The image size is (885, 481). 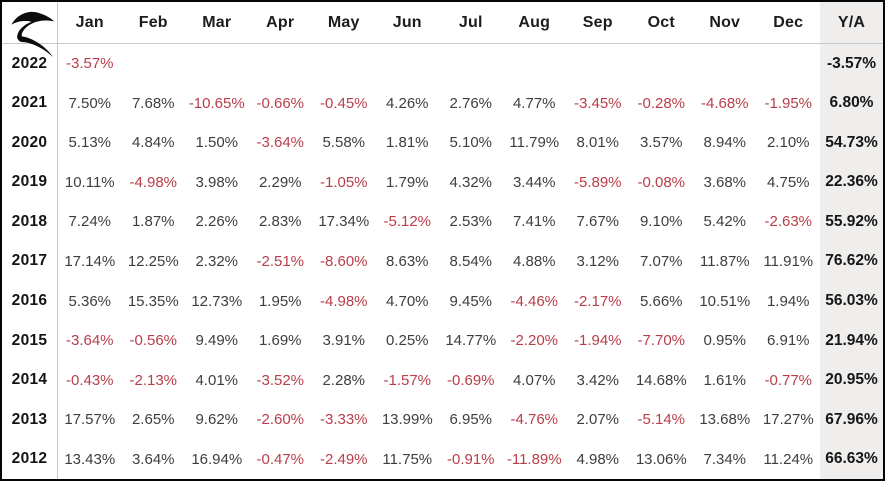 I want to click on month-return-value: 0.25%, so click(x=407, y=341).